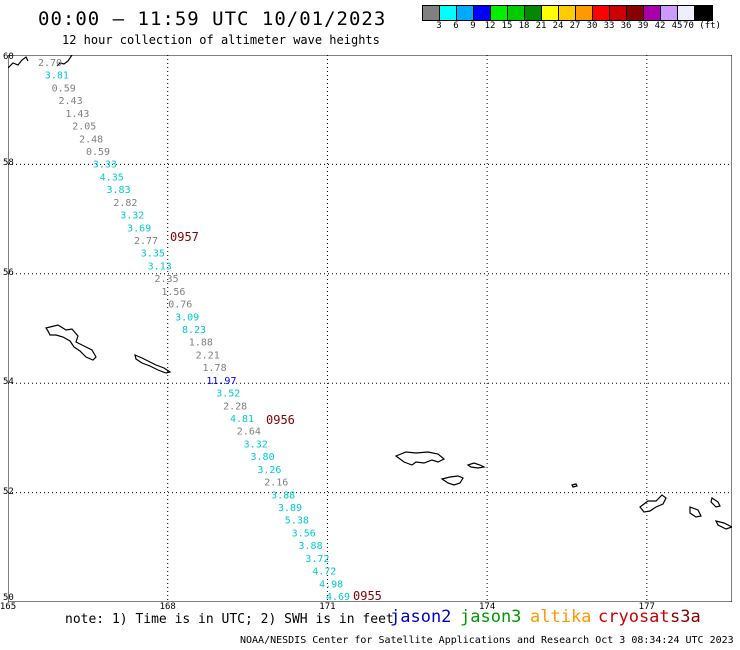  What do you see at coordinates (167, 279) in the screenshot?
I see `swh-value: 2.35` at bounding box center [167, 279].